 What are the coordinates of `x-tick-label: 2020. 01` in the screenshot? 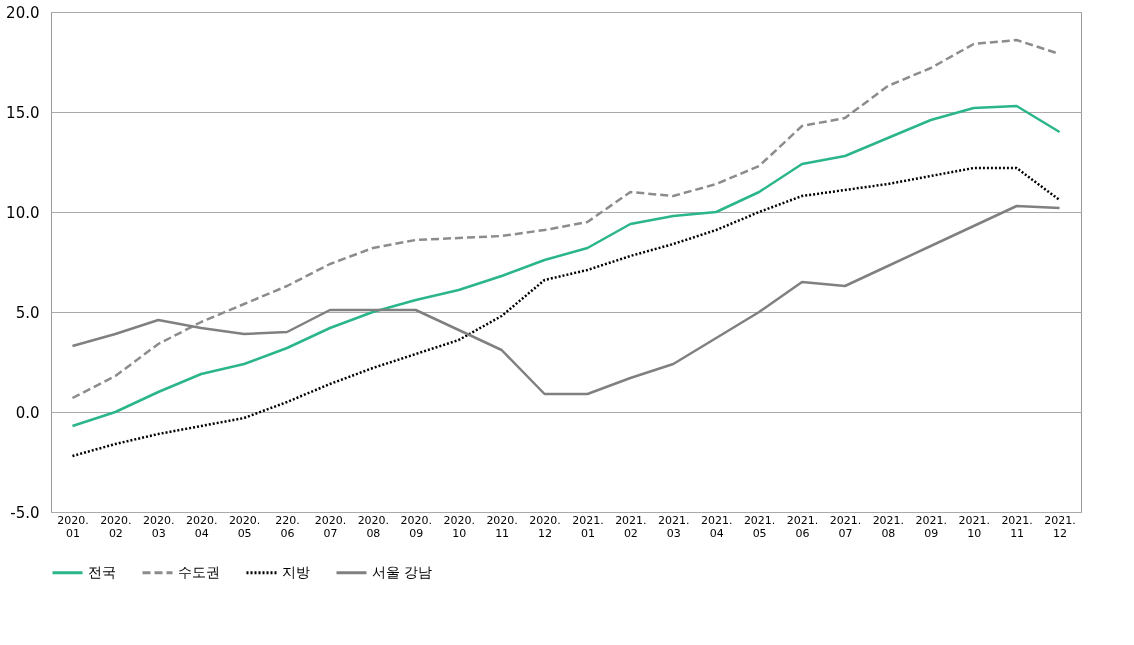 It's located at (73, 526).